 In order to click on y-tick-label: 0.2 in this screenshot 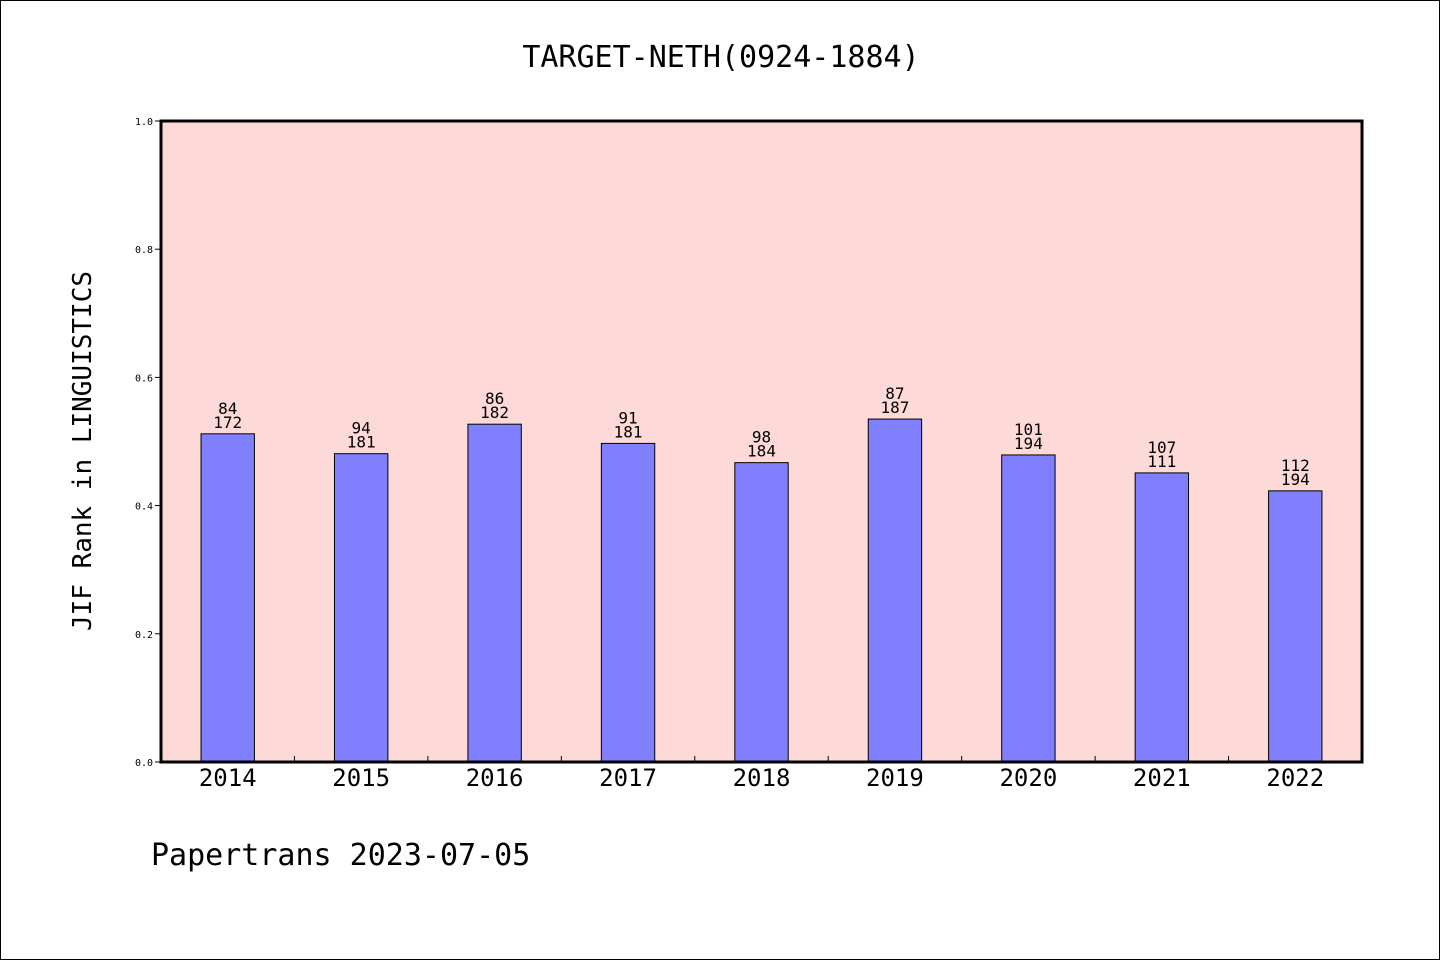, I will do `click(144, 635)`.